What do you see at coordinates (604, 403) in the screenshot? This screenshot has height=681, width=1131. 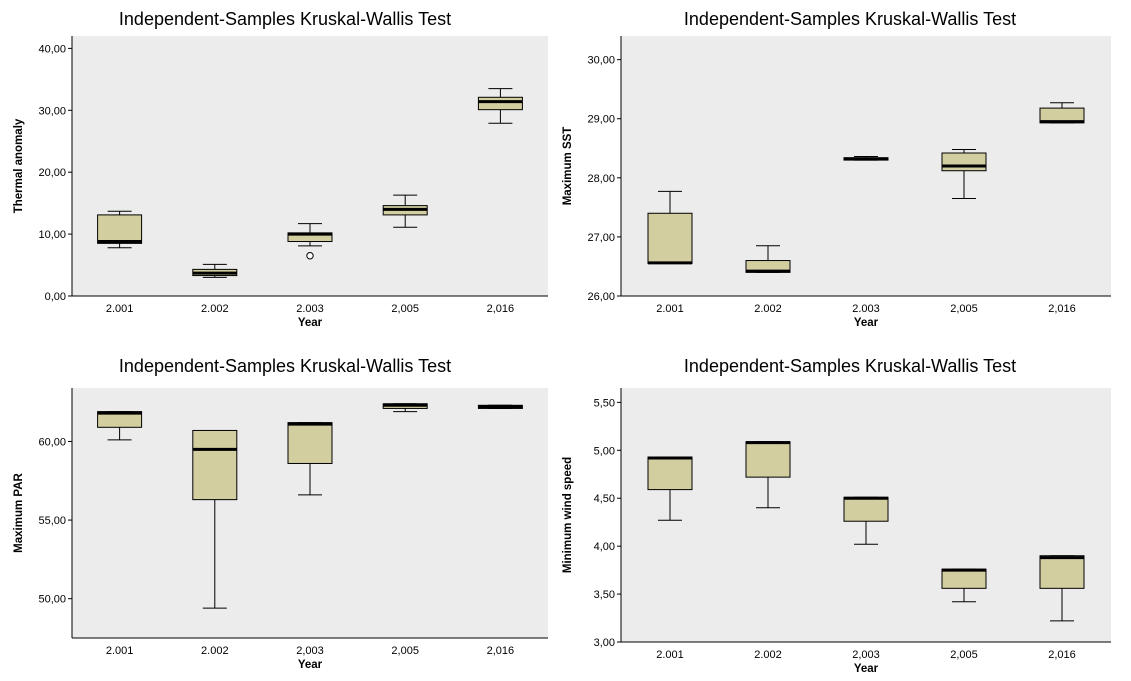 I see `y-tick-label: 5,50` at bounding box center [604, 403].